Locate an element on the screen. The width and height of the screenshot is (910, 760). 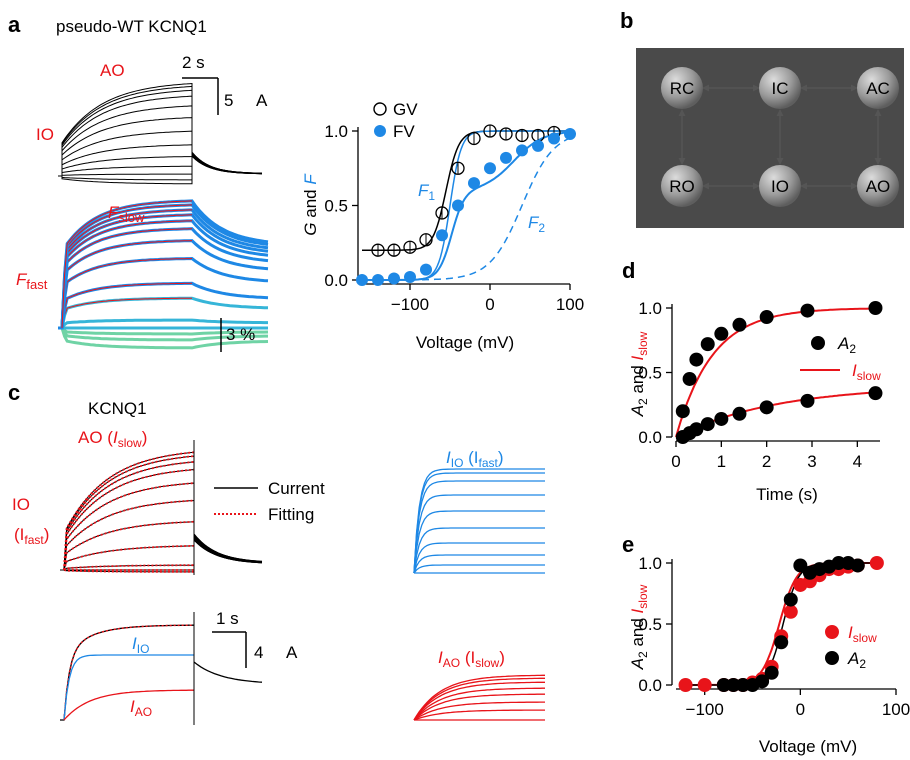
panel-a-ylabel-f: F is located at coordinates (310, 179).